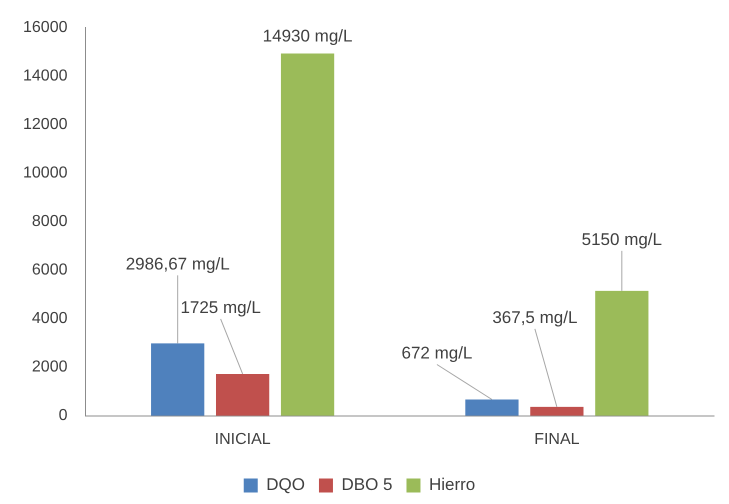 The width and height of the screenshot is (729, 504). Describe the element at coordinates (366, 484) in the screenshot. I see `legend-label: DBO 5` at that location.